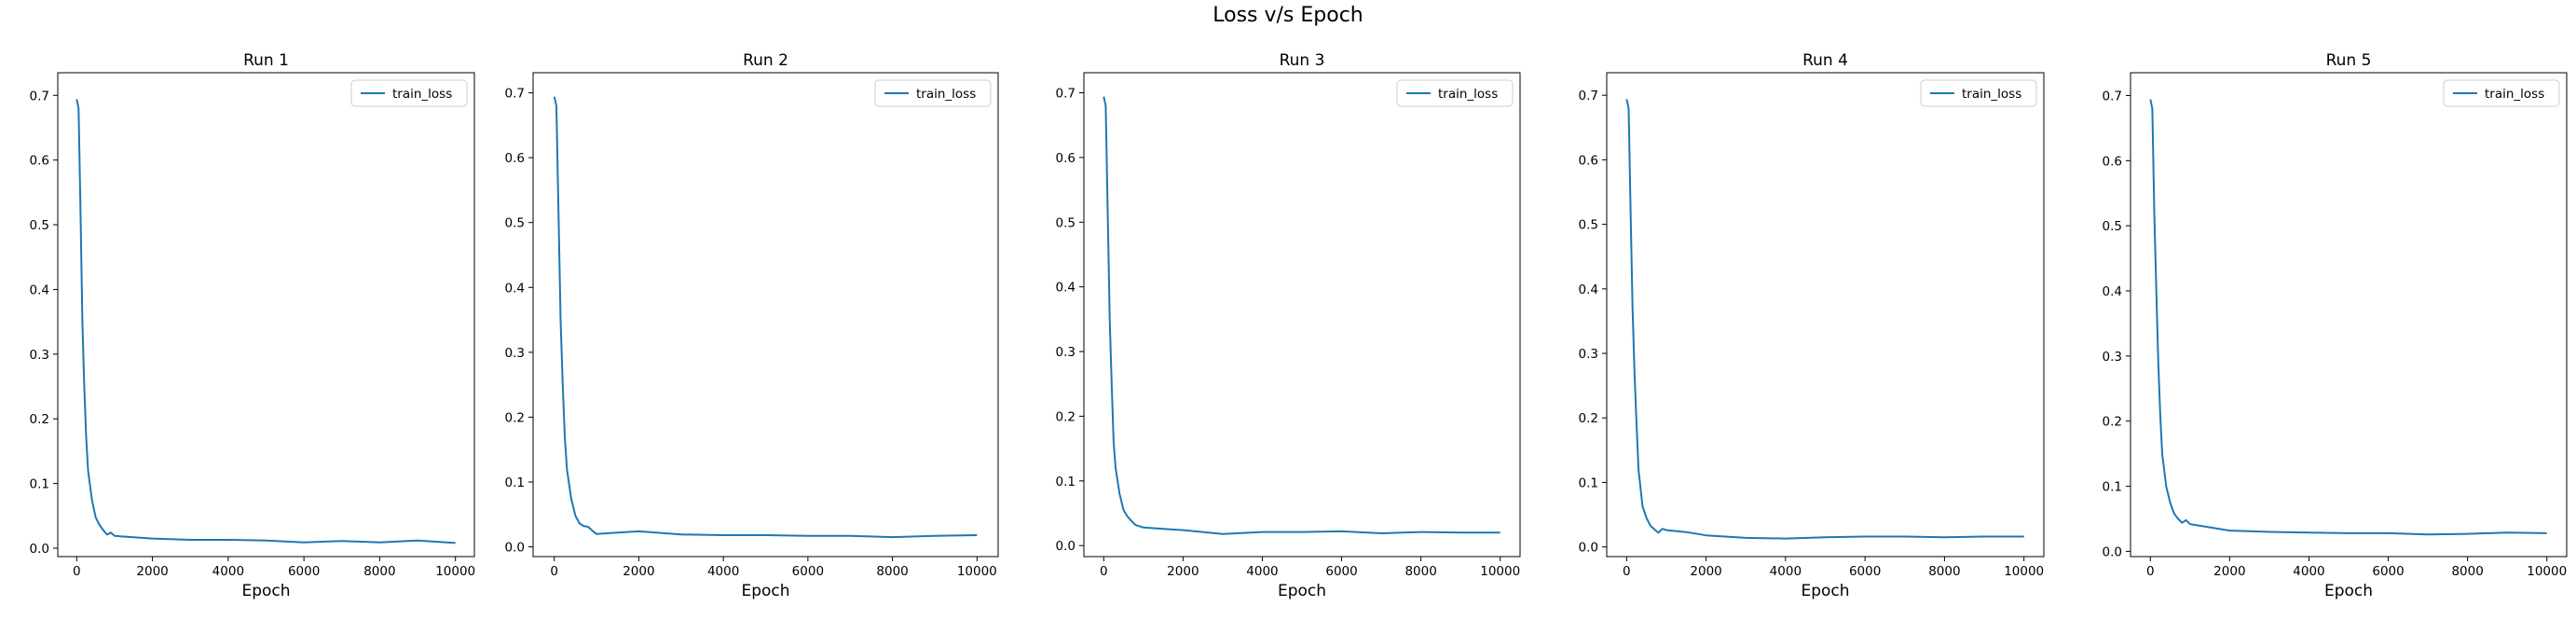 This screenshot has width=2576, height=620. What do you see at coordinates (1288, 15) in the screenshot?
I see `figure-title: Loss v/s Epoch` at bounding box center [1288, 15].